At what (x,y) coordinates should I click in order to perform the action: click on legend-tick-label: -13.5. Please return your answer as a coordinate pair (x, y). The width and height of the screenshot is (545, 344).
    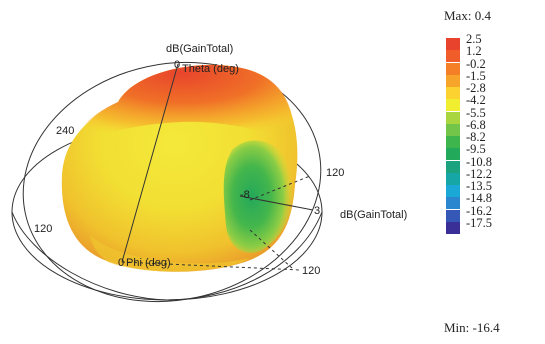
    Looking at the image, I should click on (479, 186).